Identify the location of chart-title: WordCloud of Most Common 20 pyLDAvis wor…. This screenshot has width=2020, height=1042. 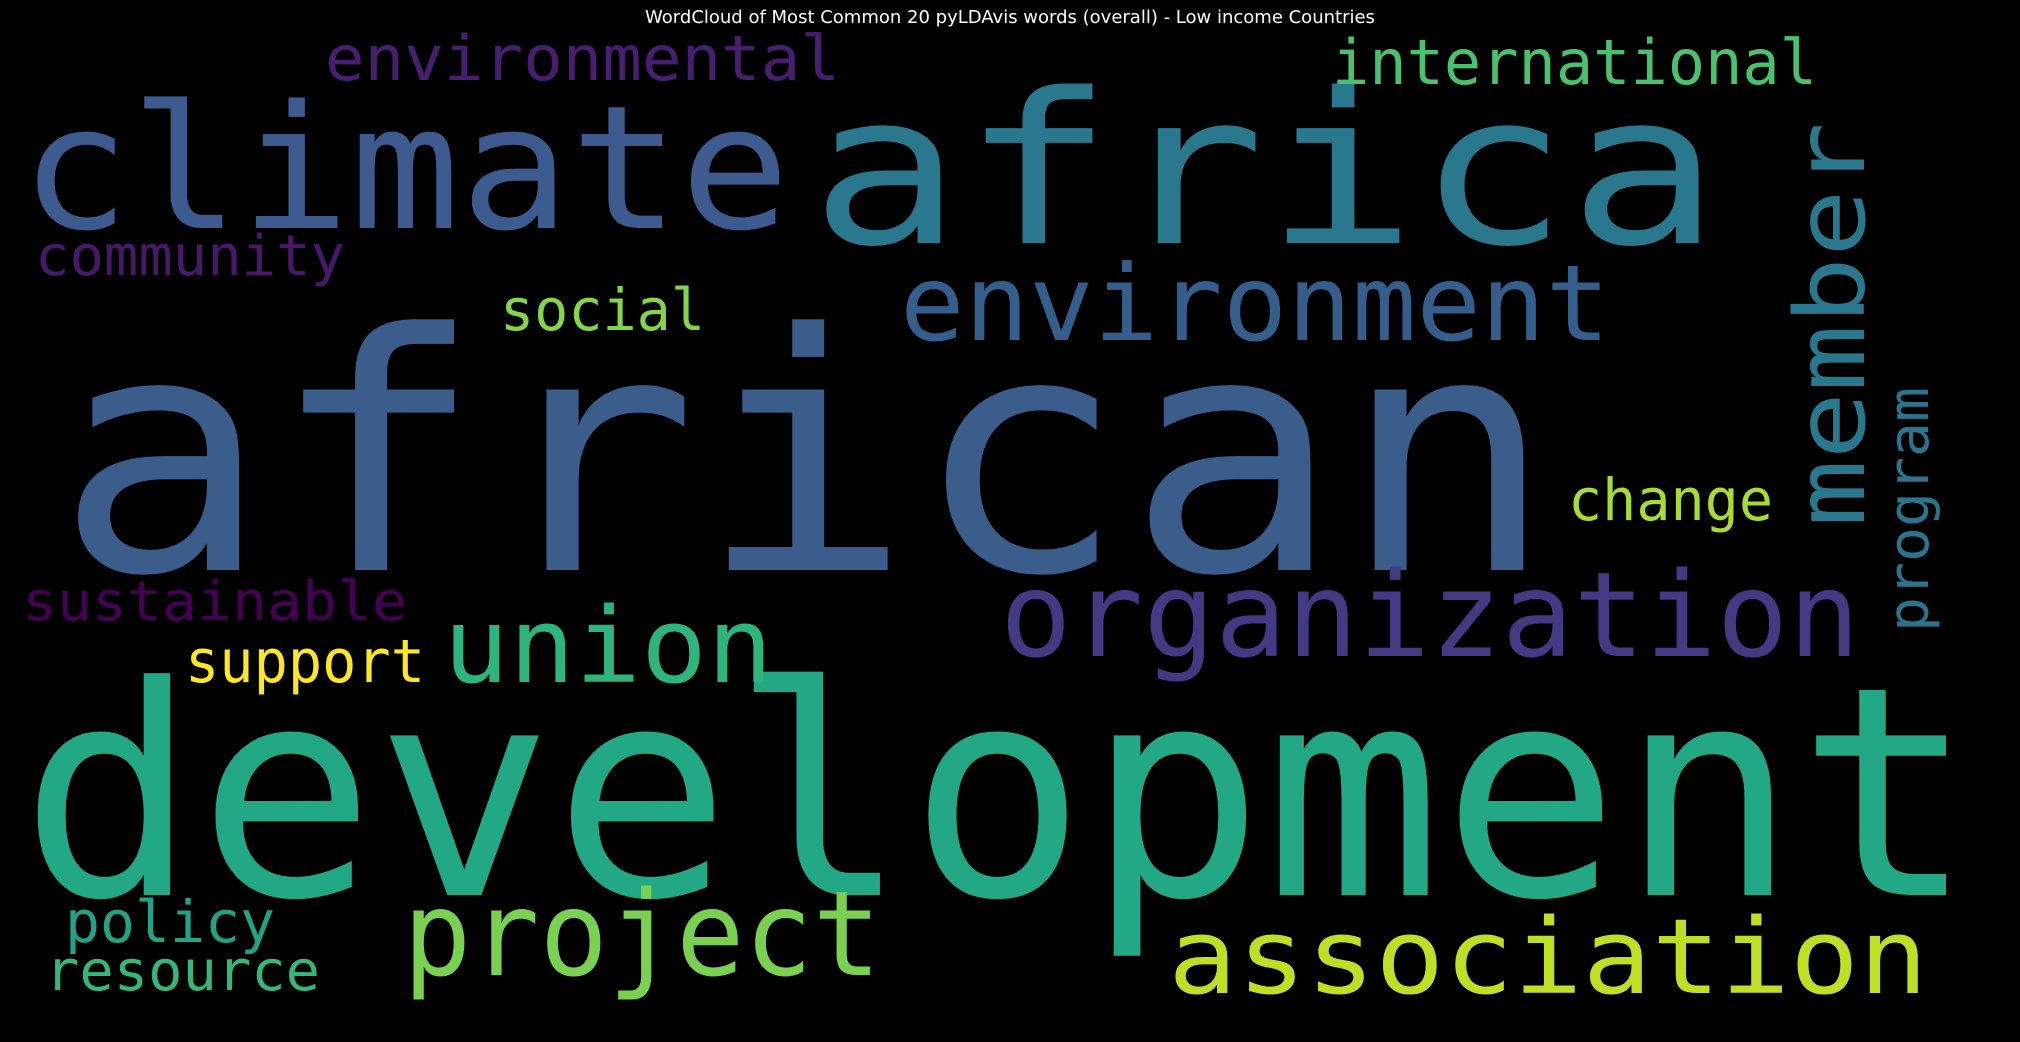
(1010, 17).